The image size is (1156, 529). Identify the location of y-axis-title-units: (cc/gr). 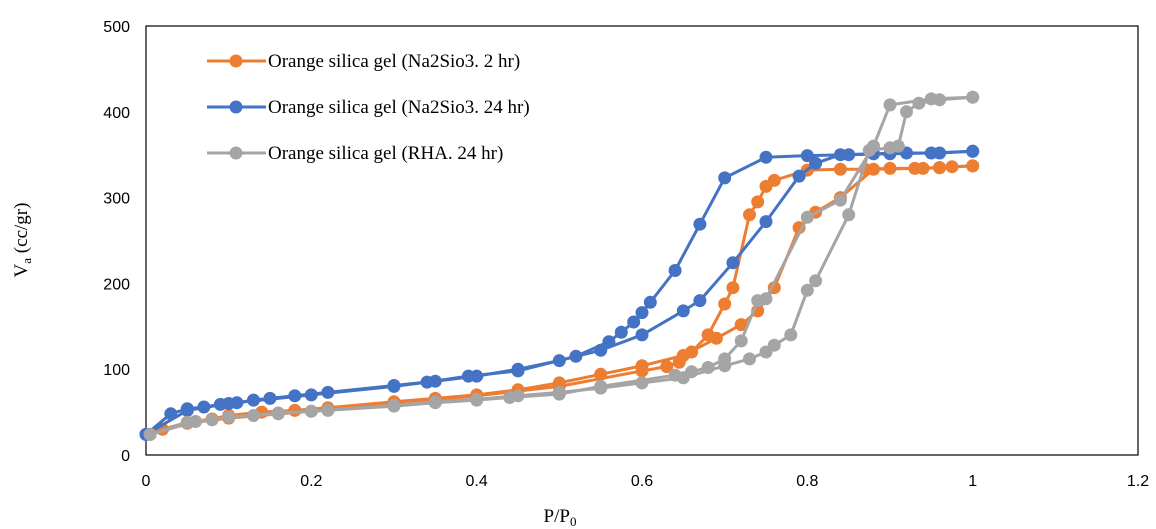
(21, 230).